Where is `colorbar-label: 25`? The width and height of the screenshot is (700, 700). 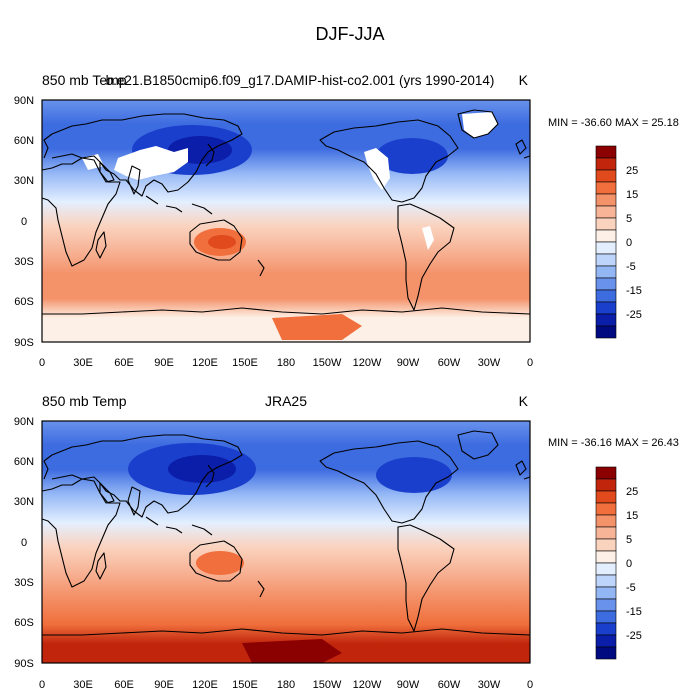 colorbar-label: 25 is located at coordinates (632, 492).